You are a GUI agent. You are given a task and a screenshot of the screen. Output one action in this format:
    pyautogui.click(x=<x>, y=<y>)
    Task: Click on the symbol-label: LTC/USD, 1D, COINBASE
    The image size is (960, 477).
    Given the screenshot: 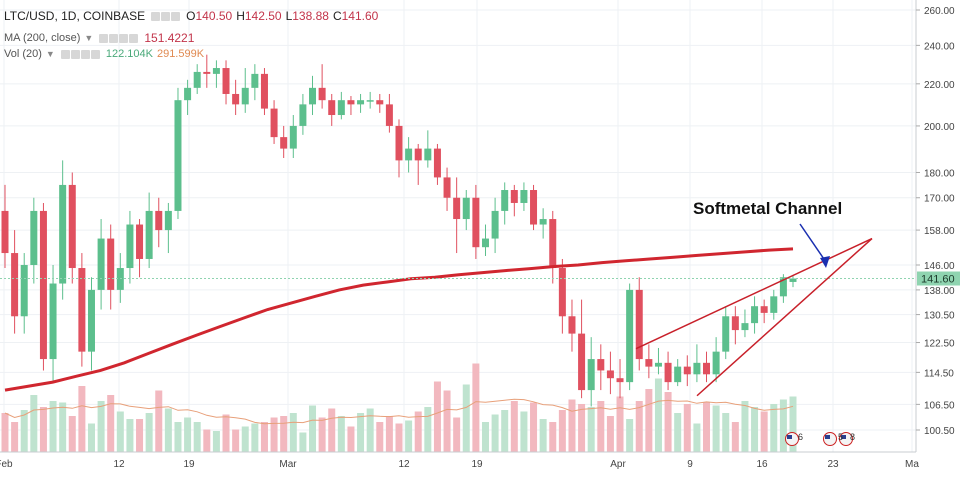 What is the action you would take?
    pyautogui.click(x=75, y=16)
    